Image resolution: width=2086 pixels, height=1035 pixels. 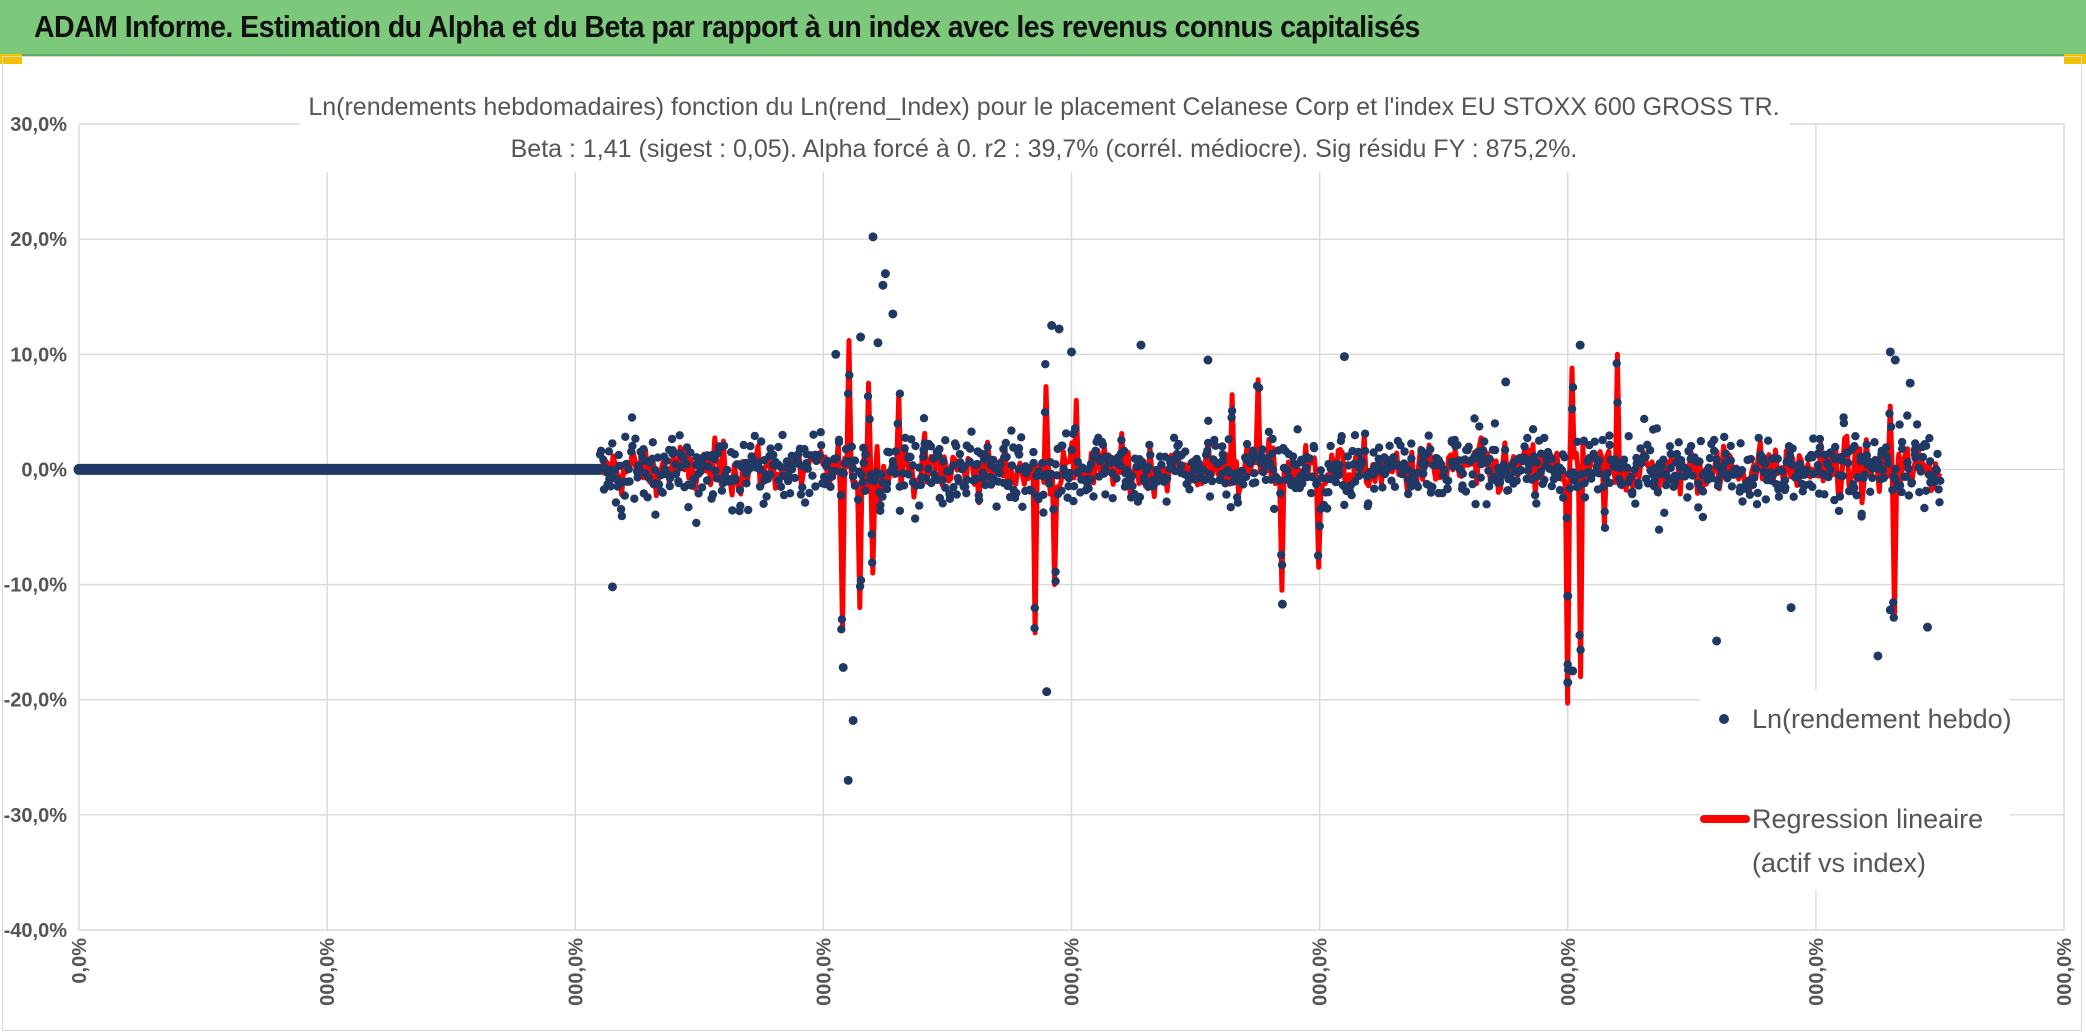 What do you see at coordinates (2075, 59) in the screenshot?
I see `corner-marker-right` at bounding box center [2075, 59].